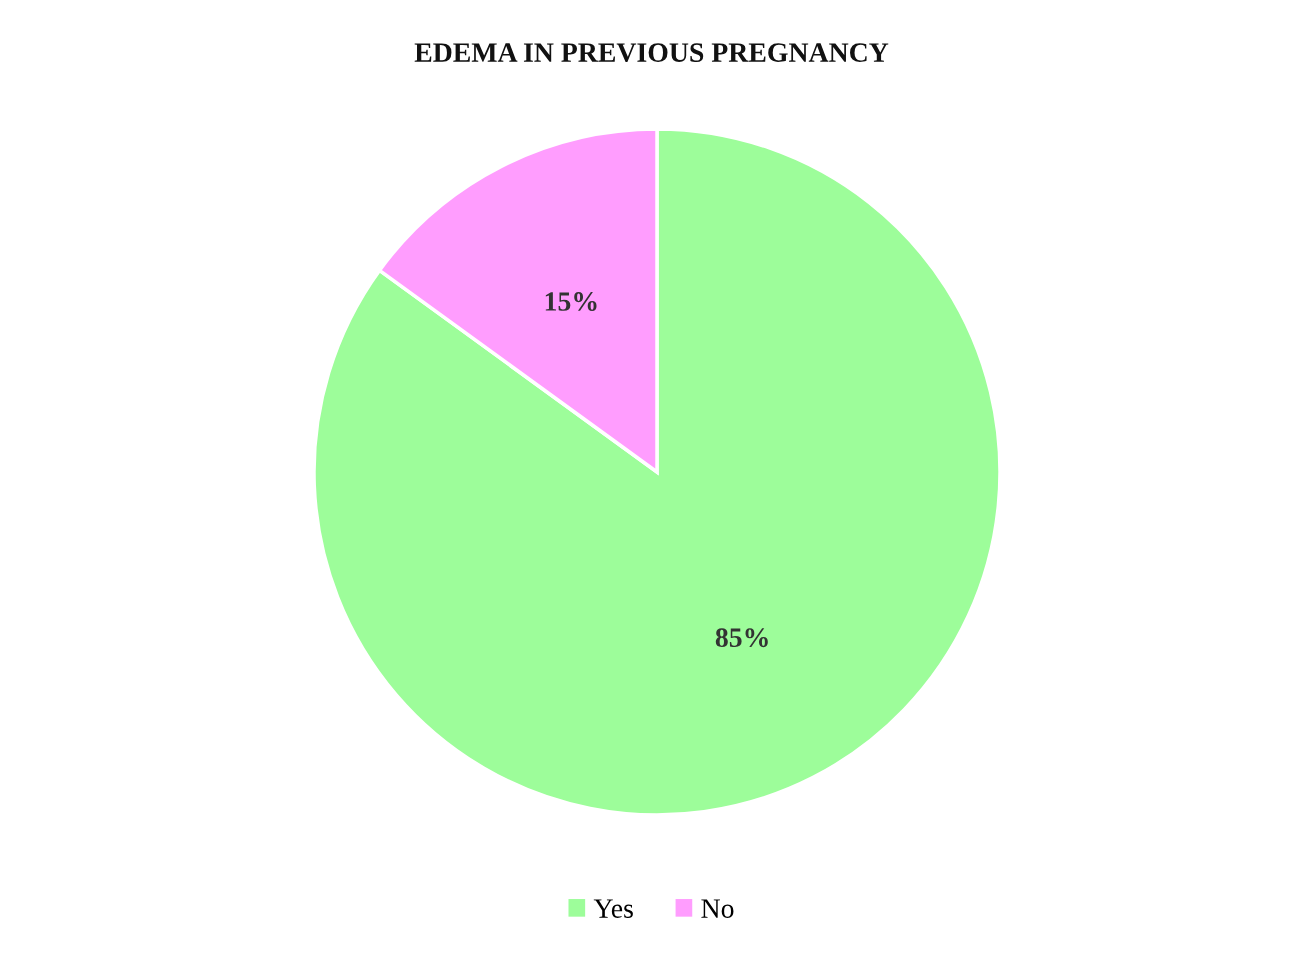  I want to click on chart-title: EDEMA IN PREVIOUS PREGNANCY, so click(651, 53).